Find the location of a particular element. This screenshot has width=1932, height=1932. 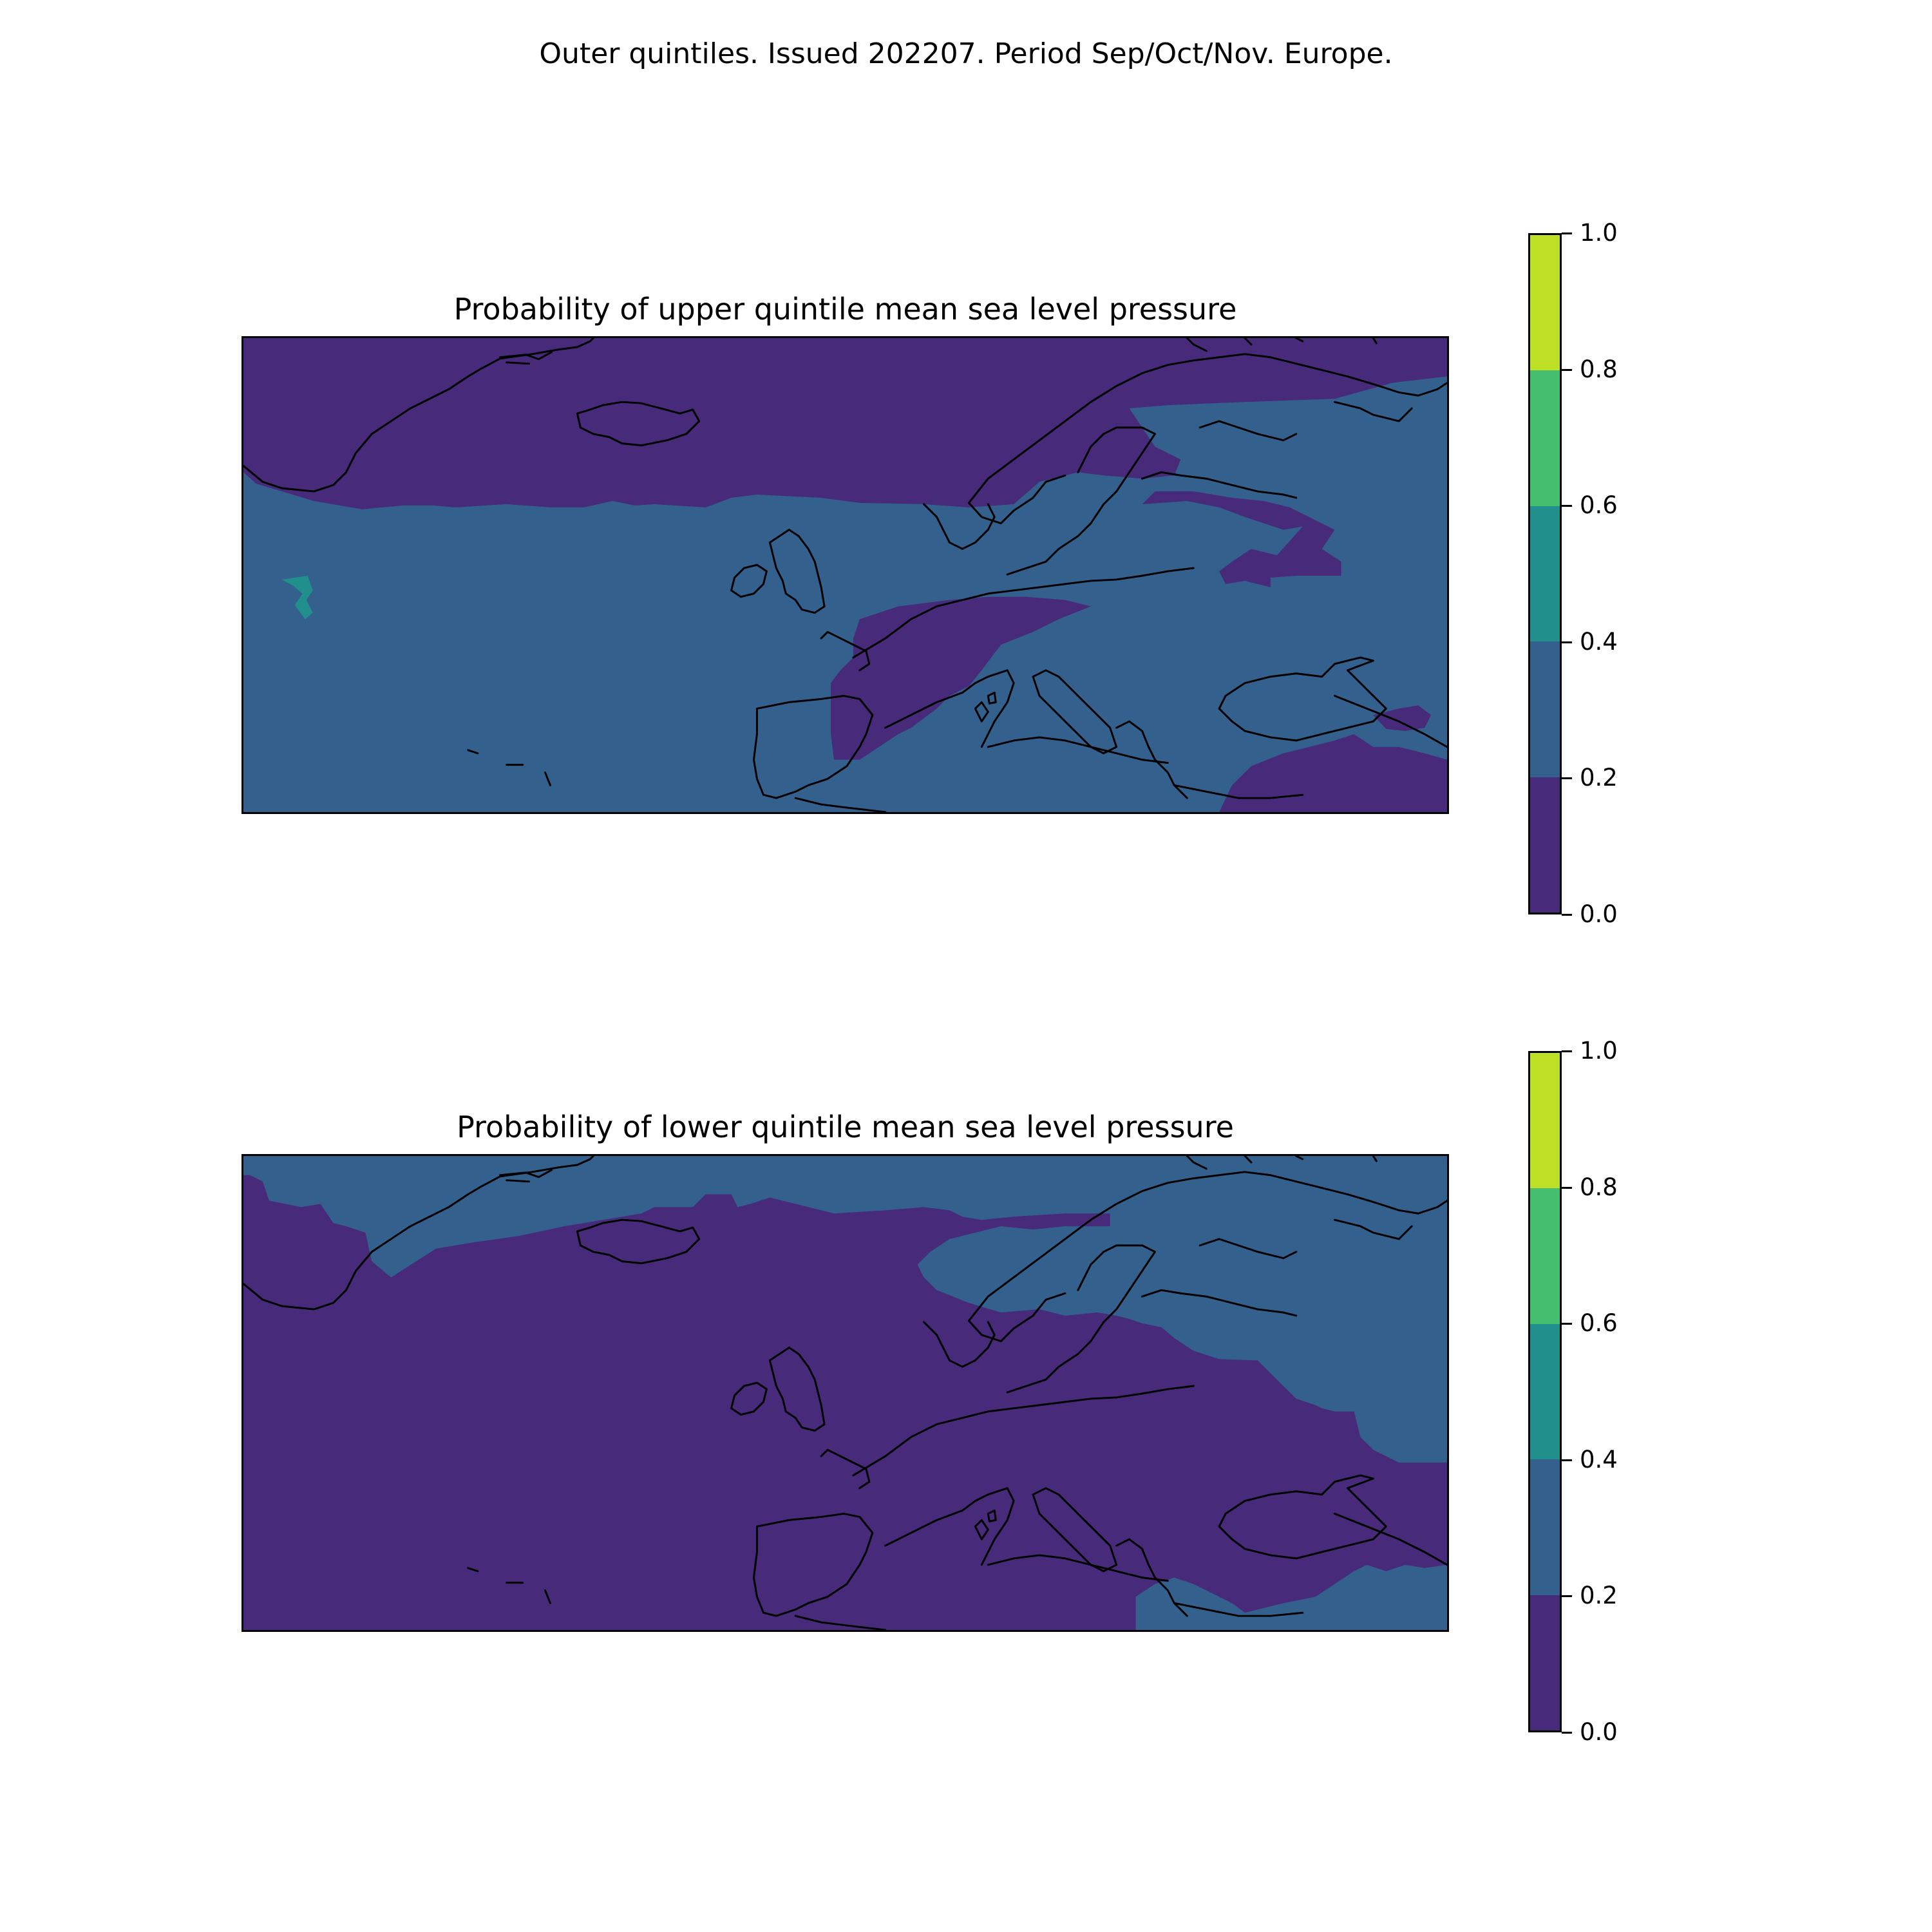

region-high-azores is located at coordinates (297, 597).